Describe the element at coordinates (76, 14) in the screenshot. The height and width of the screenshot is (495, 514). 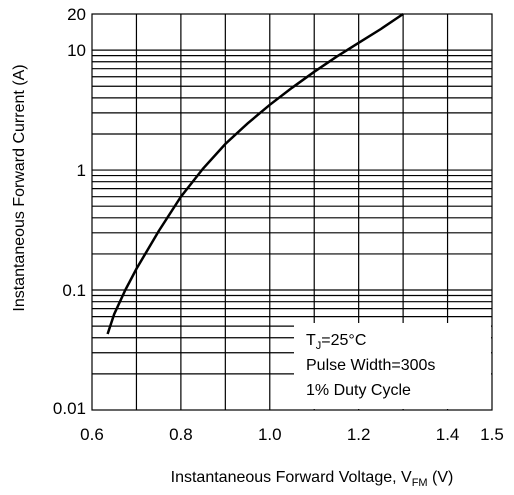
I see `y-tick-label: 20` at that location.